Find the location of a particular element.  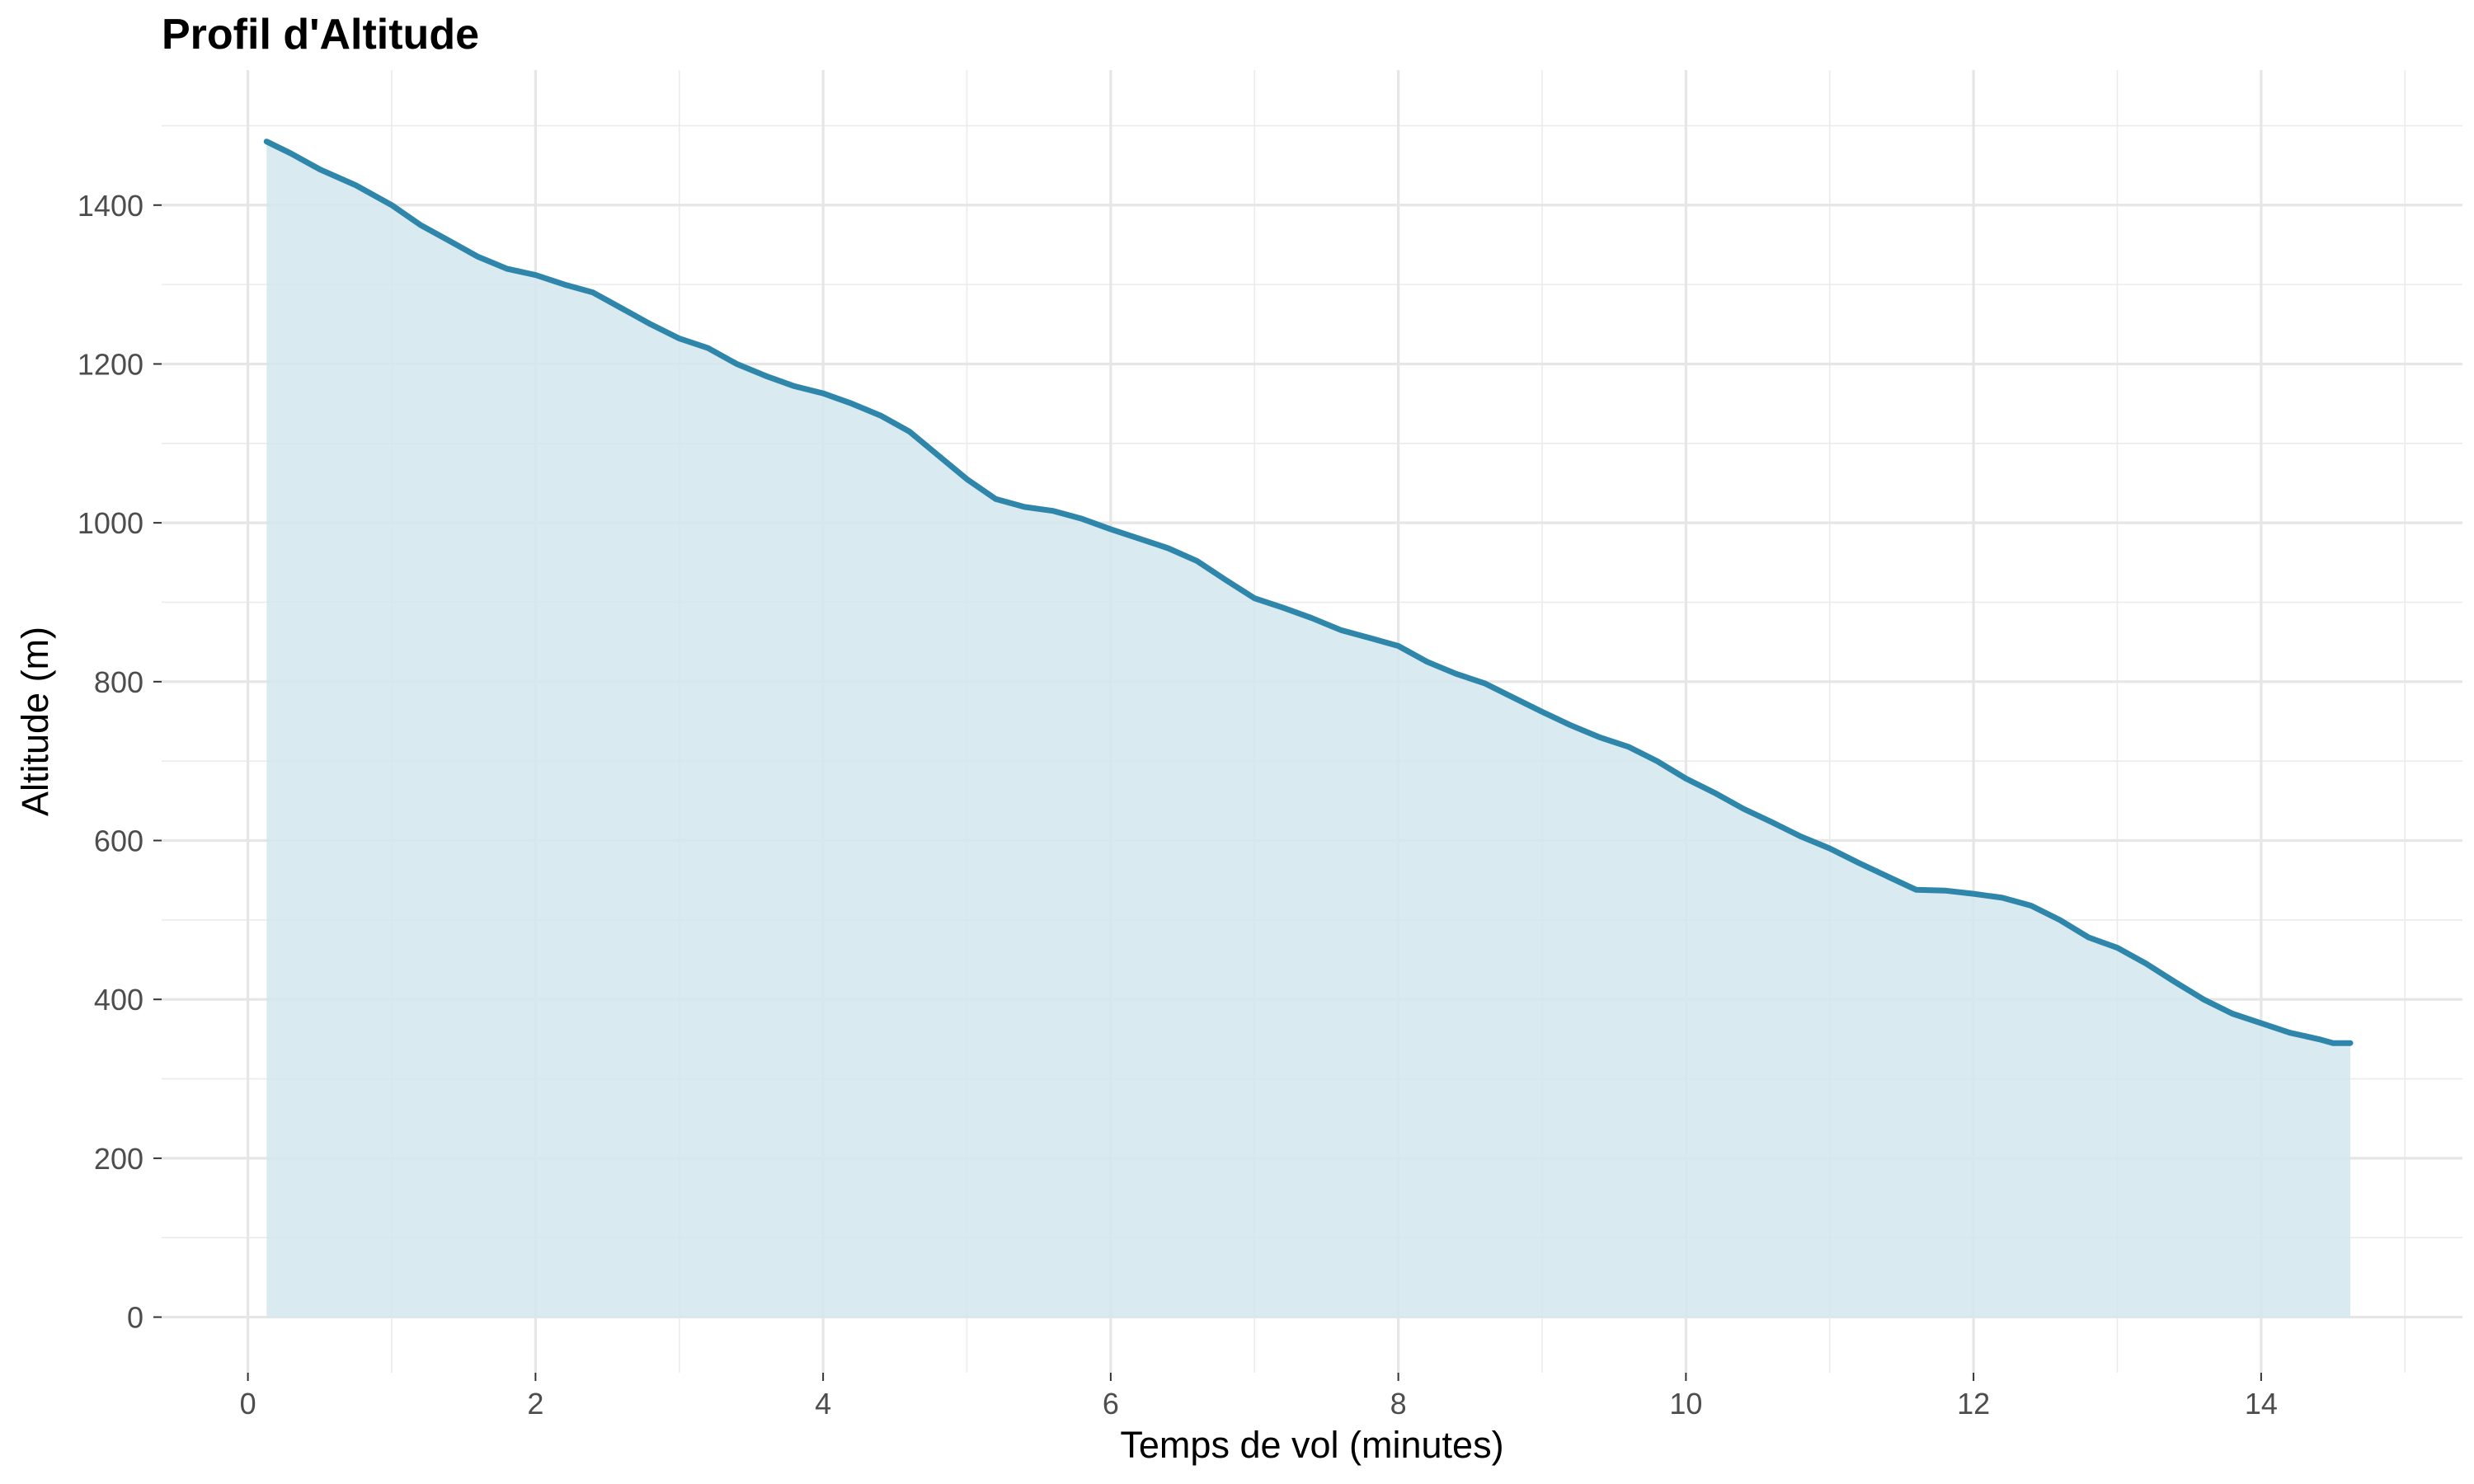

x-tick-label: 4 is located at coordinates (823, 1404).